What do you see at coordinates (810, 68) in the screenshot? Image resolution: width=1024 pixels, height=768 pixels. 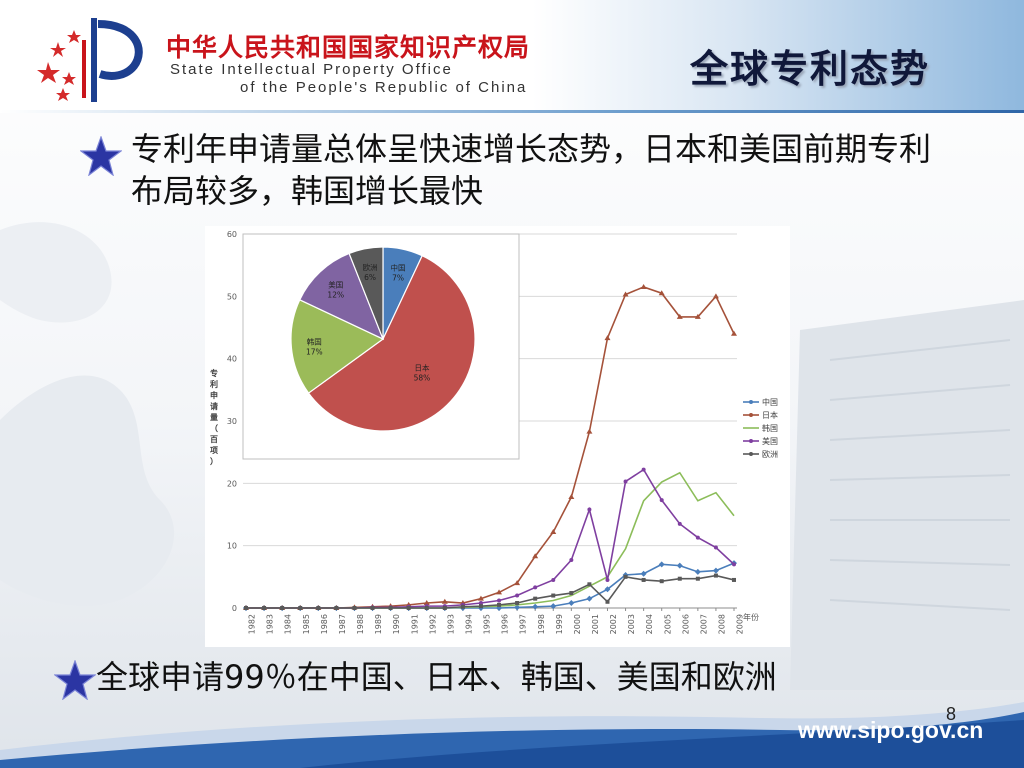 I see `slide-title: 全球专利态势` at bounding box center [810, 68].